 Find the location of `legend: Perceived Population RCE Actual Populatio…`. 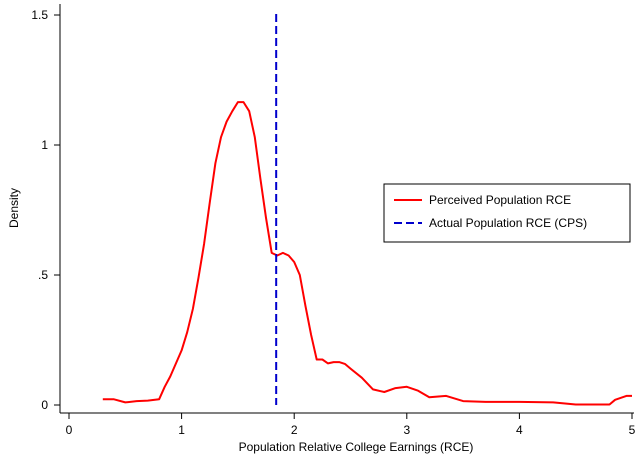

legend: Perceived Population RCE Actual Populatio… is located at coordinates (507, 213).